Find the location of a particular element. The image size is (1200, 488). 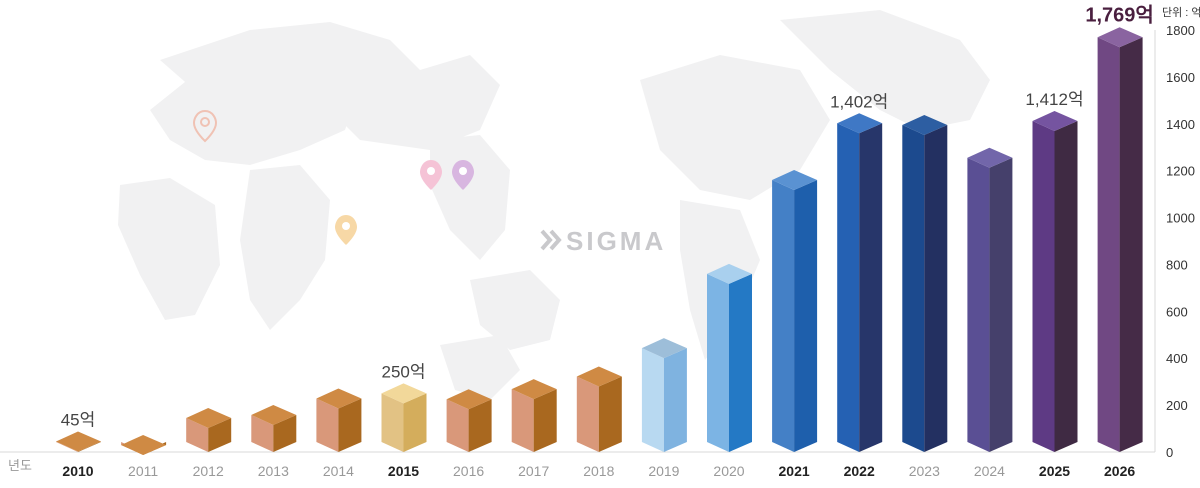

y-tick-400: 400 is located at coordinates (1177, 358).